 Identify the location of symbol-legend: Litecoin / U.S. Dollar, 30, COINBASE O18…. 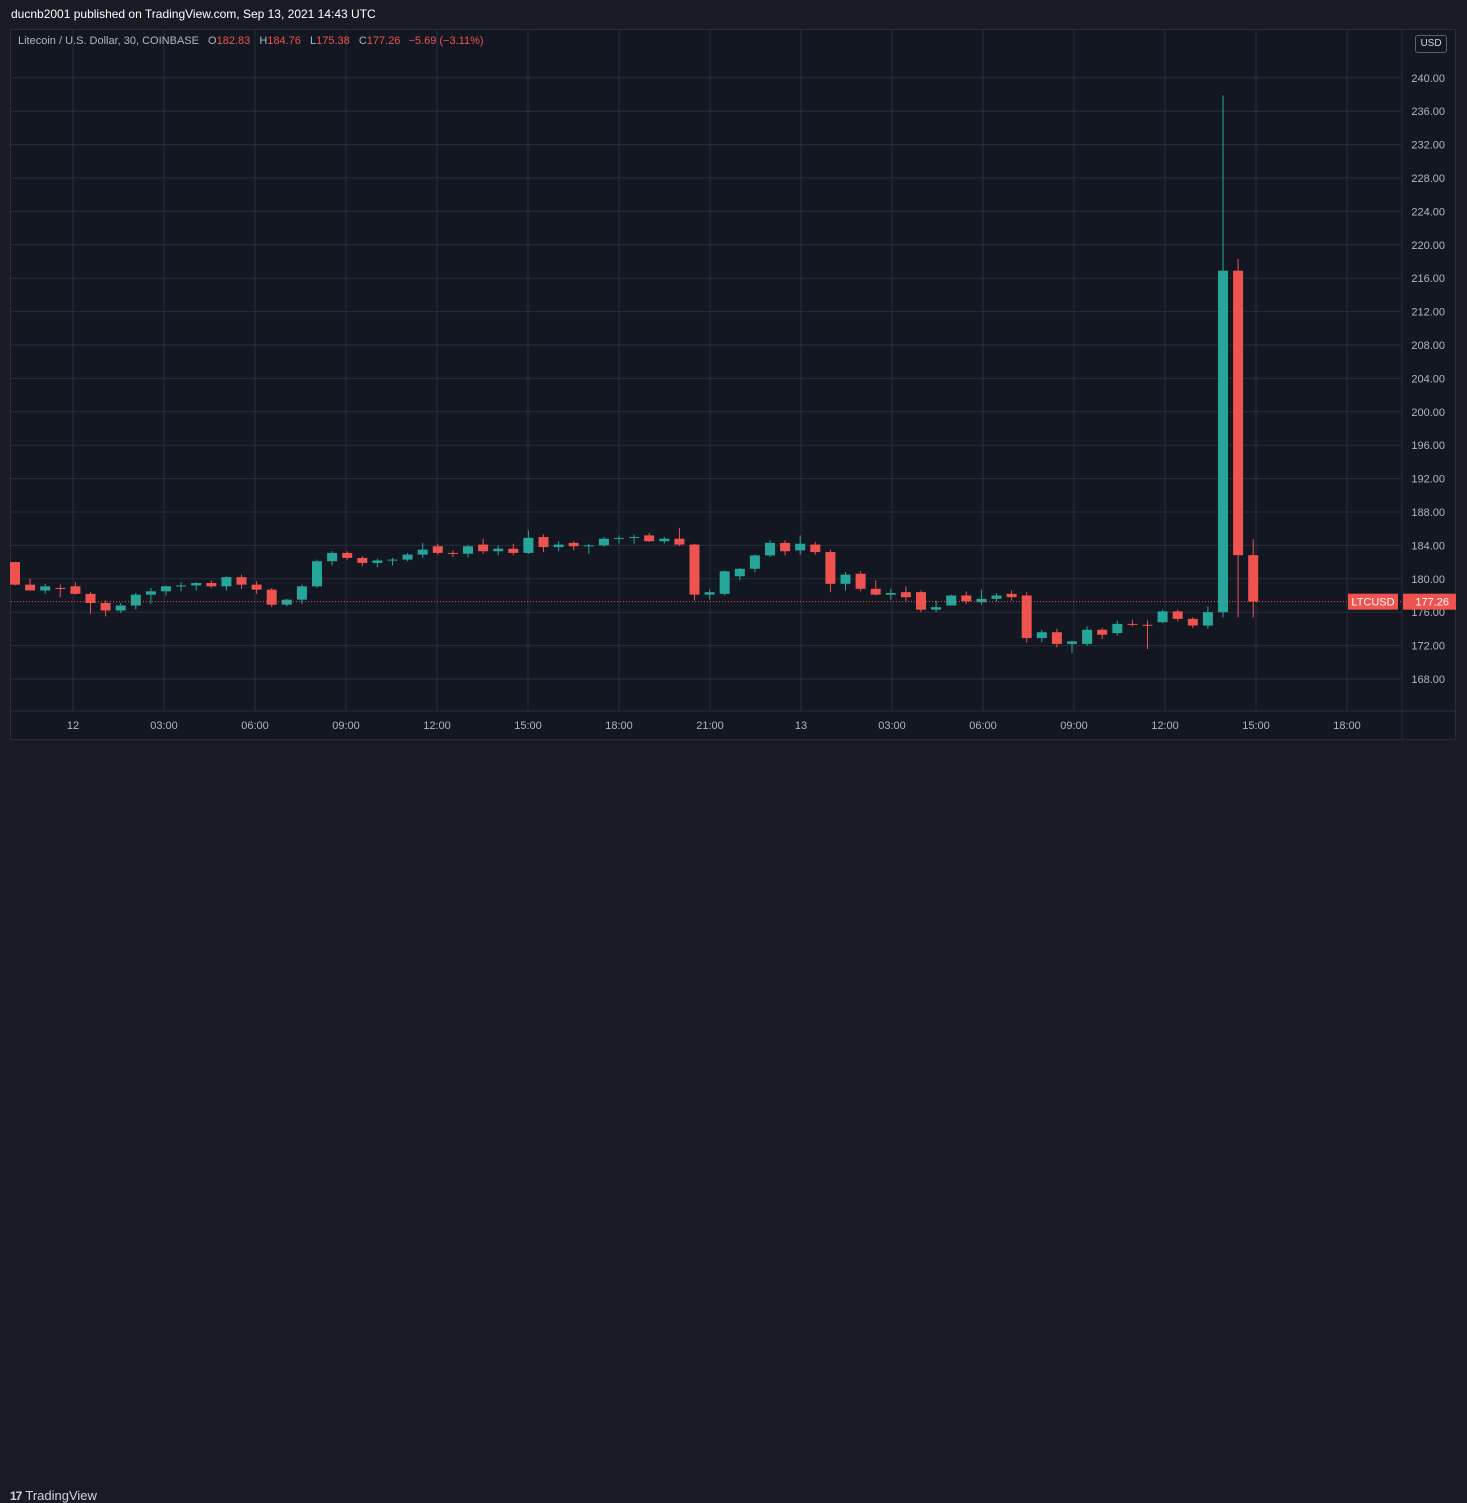
(251, 41).